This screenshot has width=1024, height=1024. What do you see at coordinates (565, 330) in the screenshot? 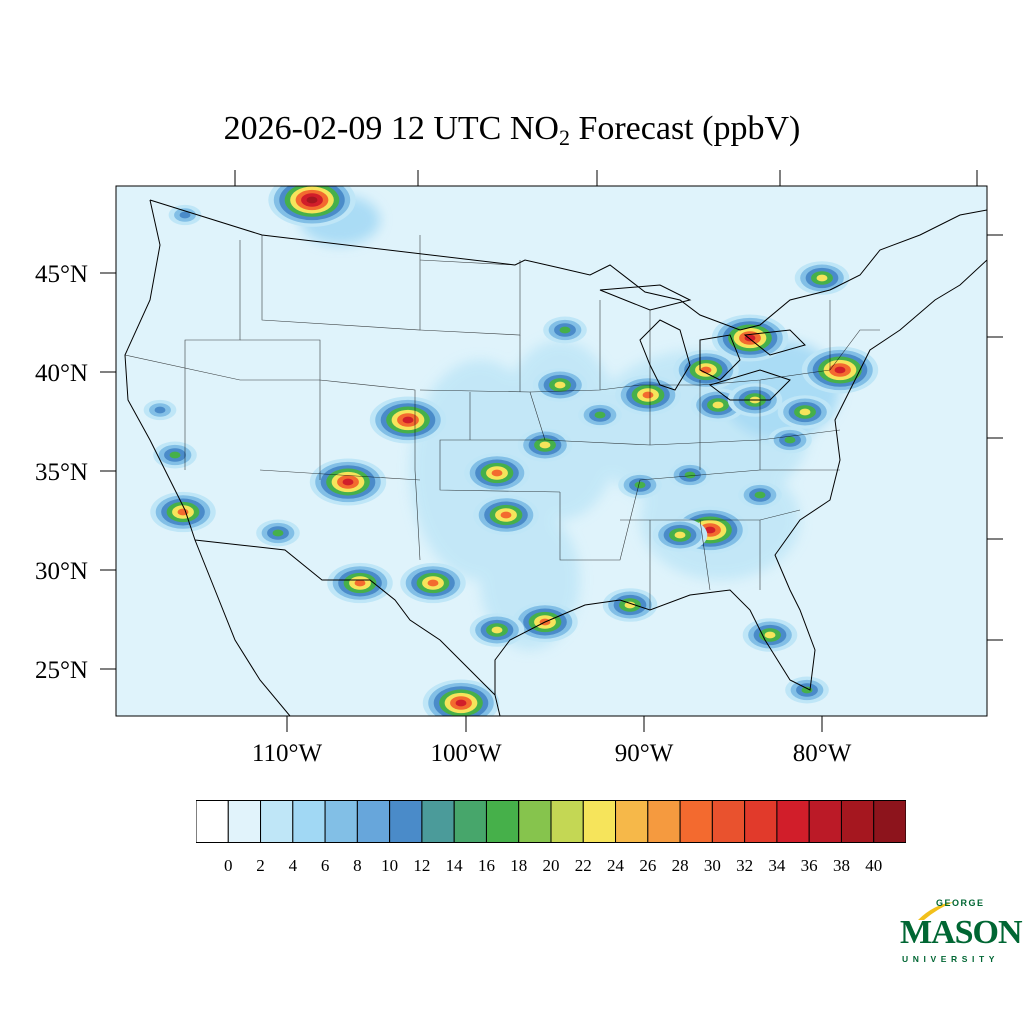
I see `hotspot-minneapolis` at bounding box center [565, 330].